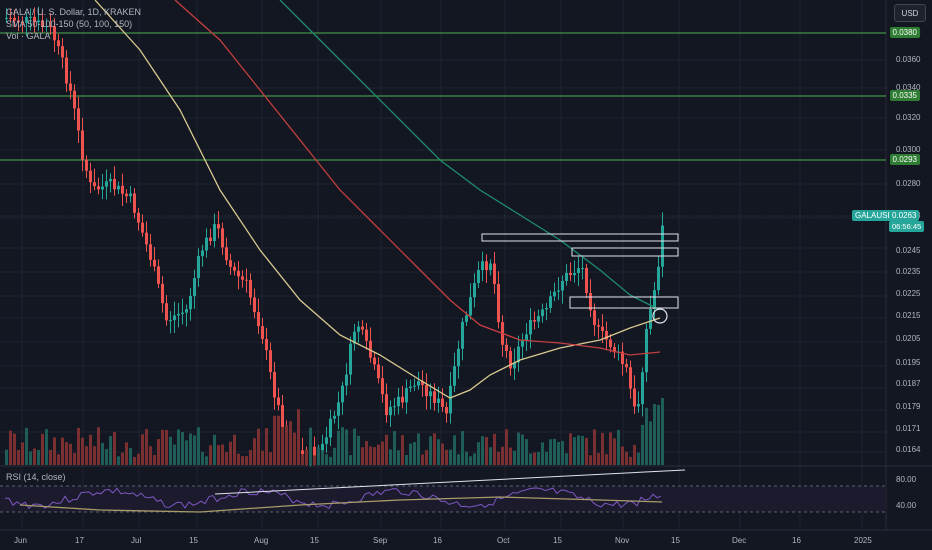 This screenshot has width=932, height=550. I want to click on currency-button: USD, so click(910, 13).